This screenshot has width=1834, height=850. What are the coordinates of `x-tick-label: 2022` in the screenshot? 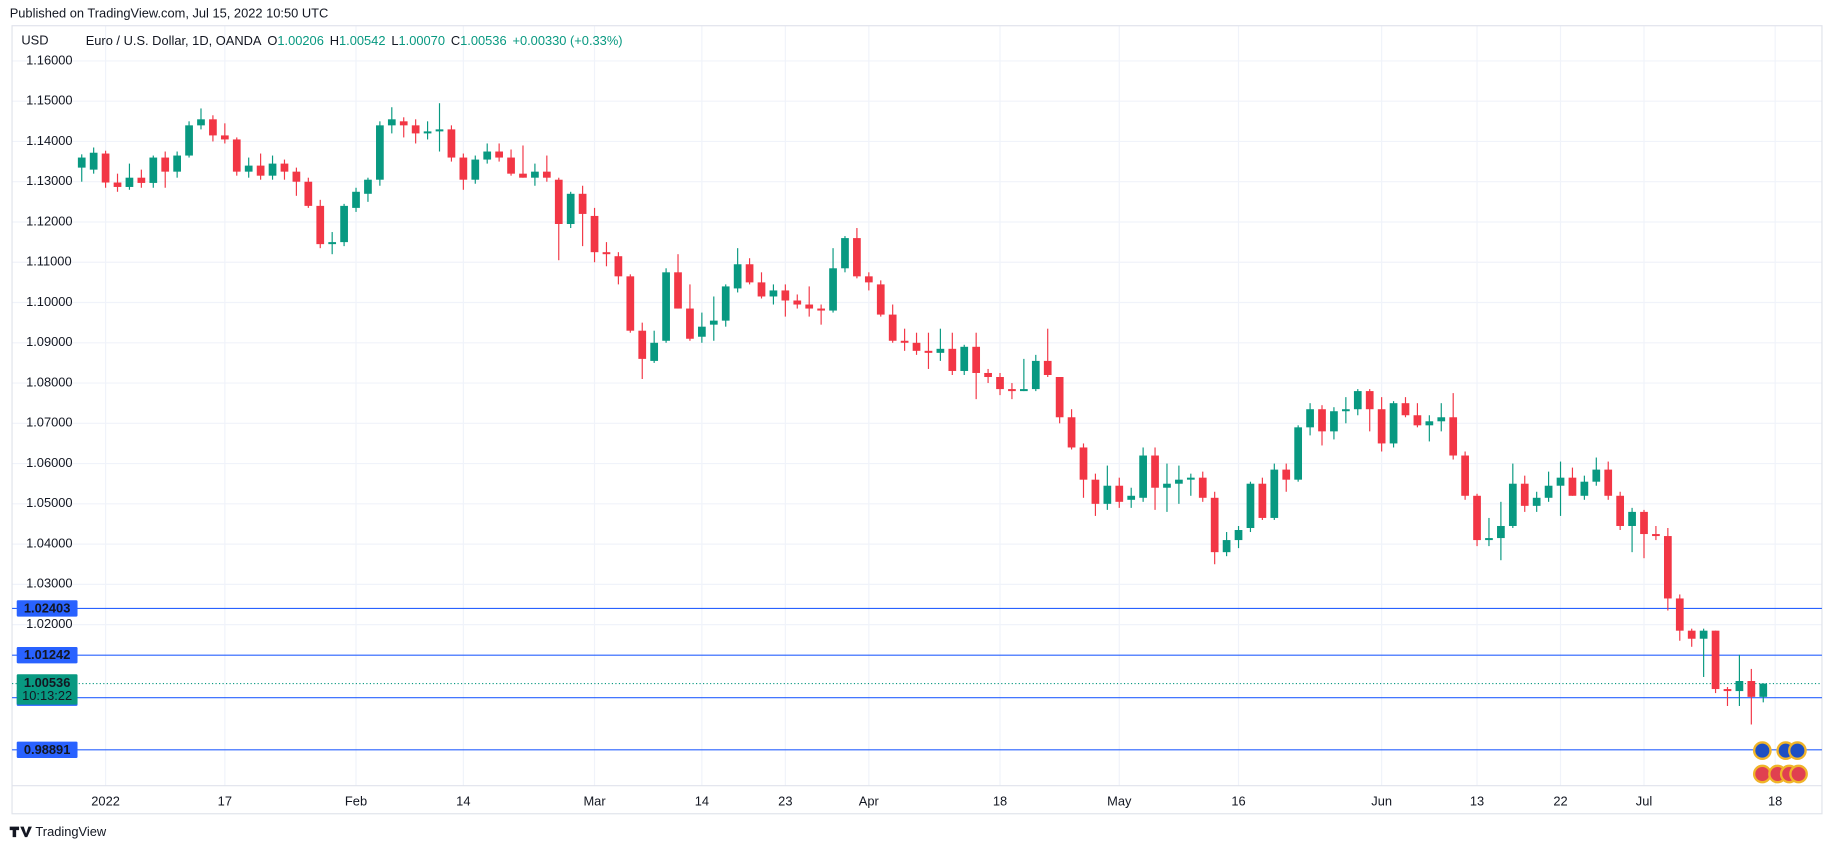 It's located at (105, 800).